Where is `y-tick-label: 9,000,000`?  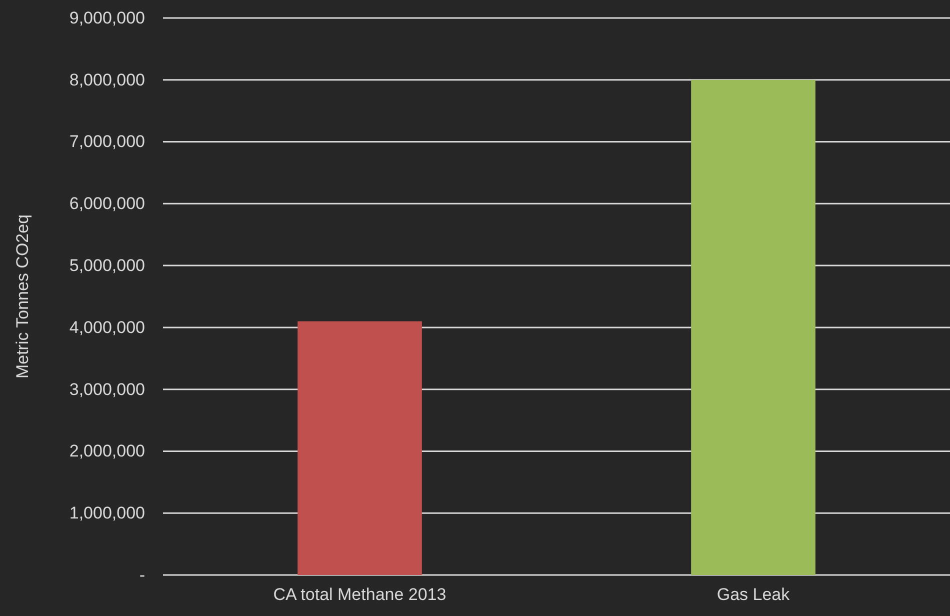
y-tick-label: 9,000,000 is located at coordinates (107, 18).